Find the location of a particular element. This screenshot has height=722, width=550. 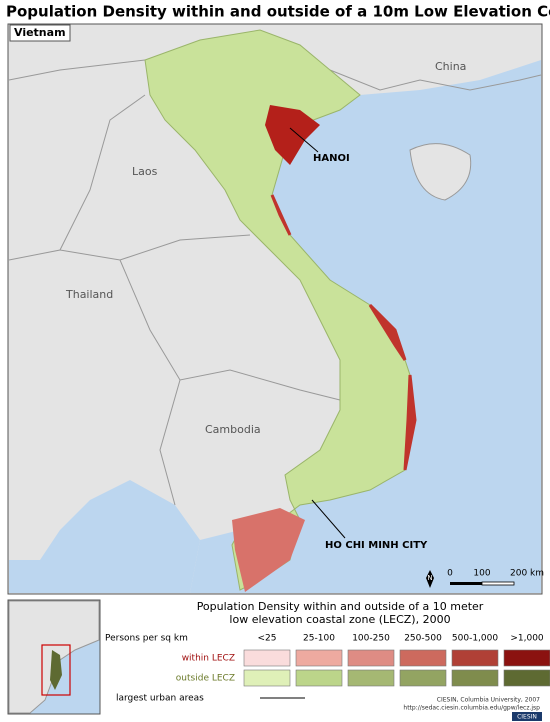

class-label: <25 is located at coordinates (267, 639).